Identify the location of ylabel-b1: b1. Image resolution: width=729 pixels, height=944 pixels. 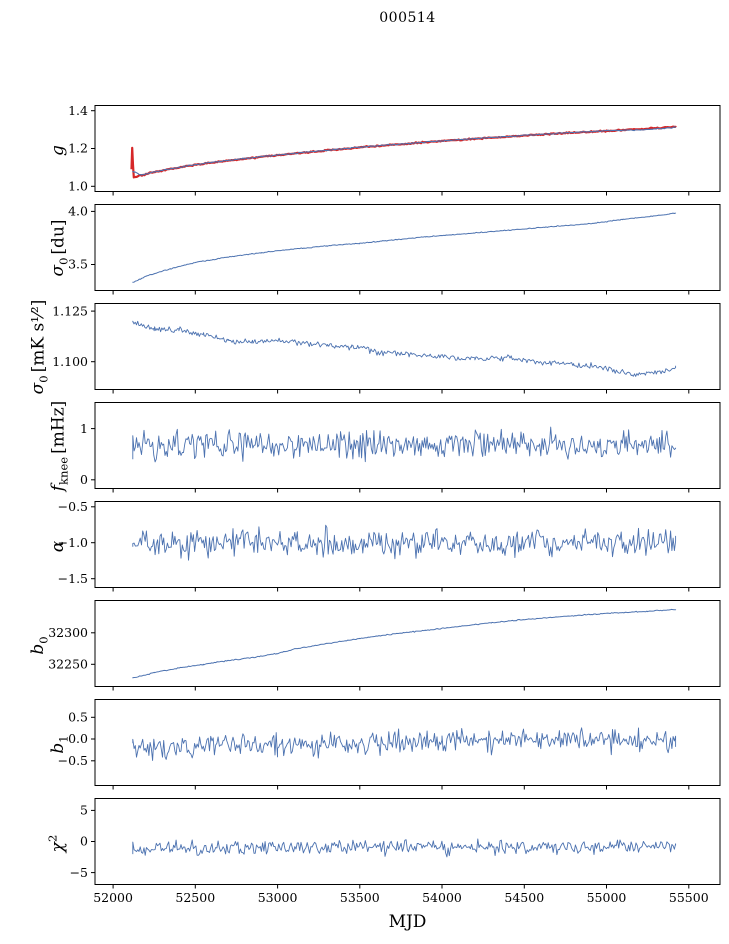
(57, 742).